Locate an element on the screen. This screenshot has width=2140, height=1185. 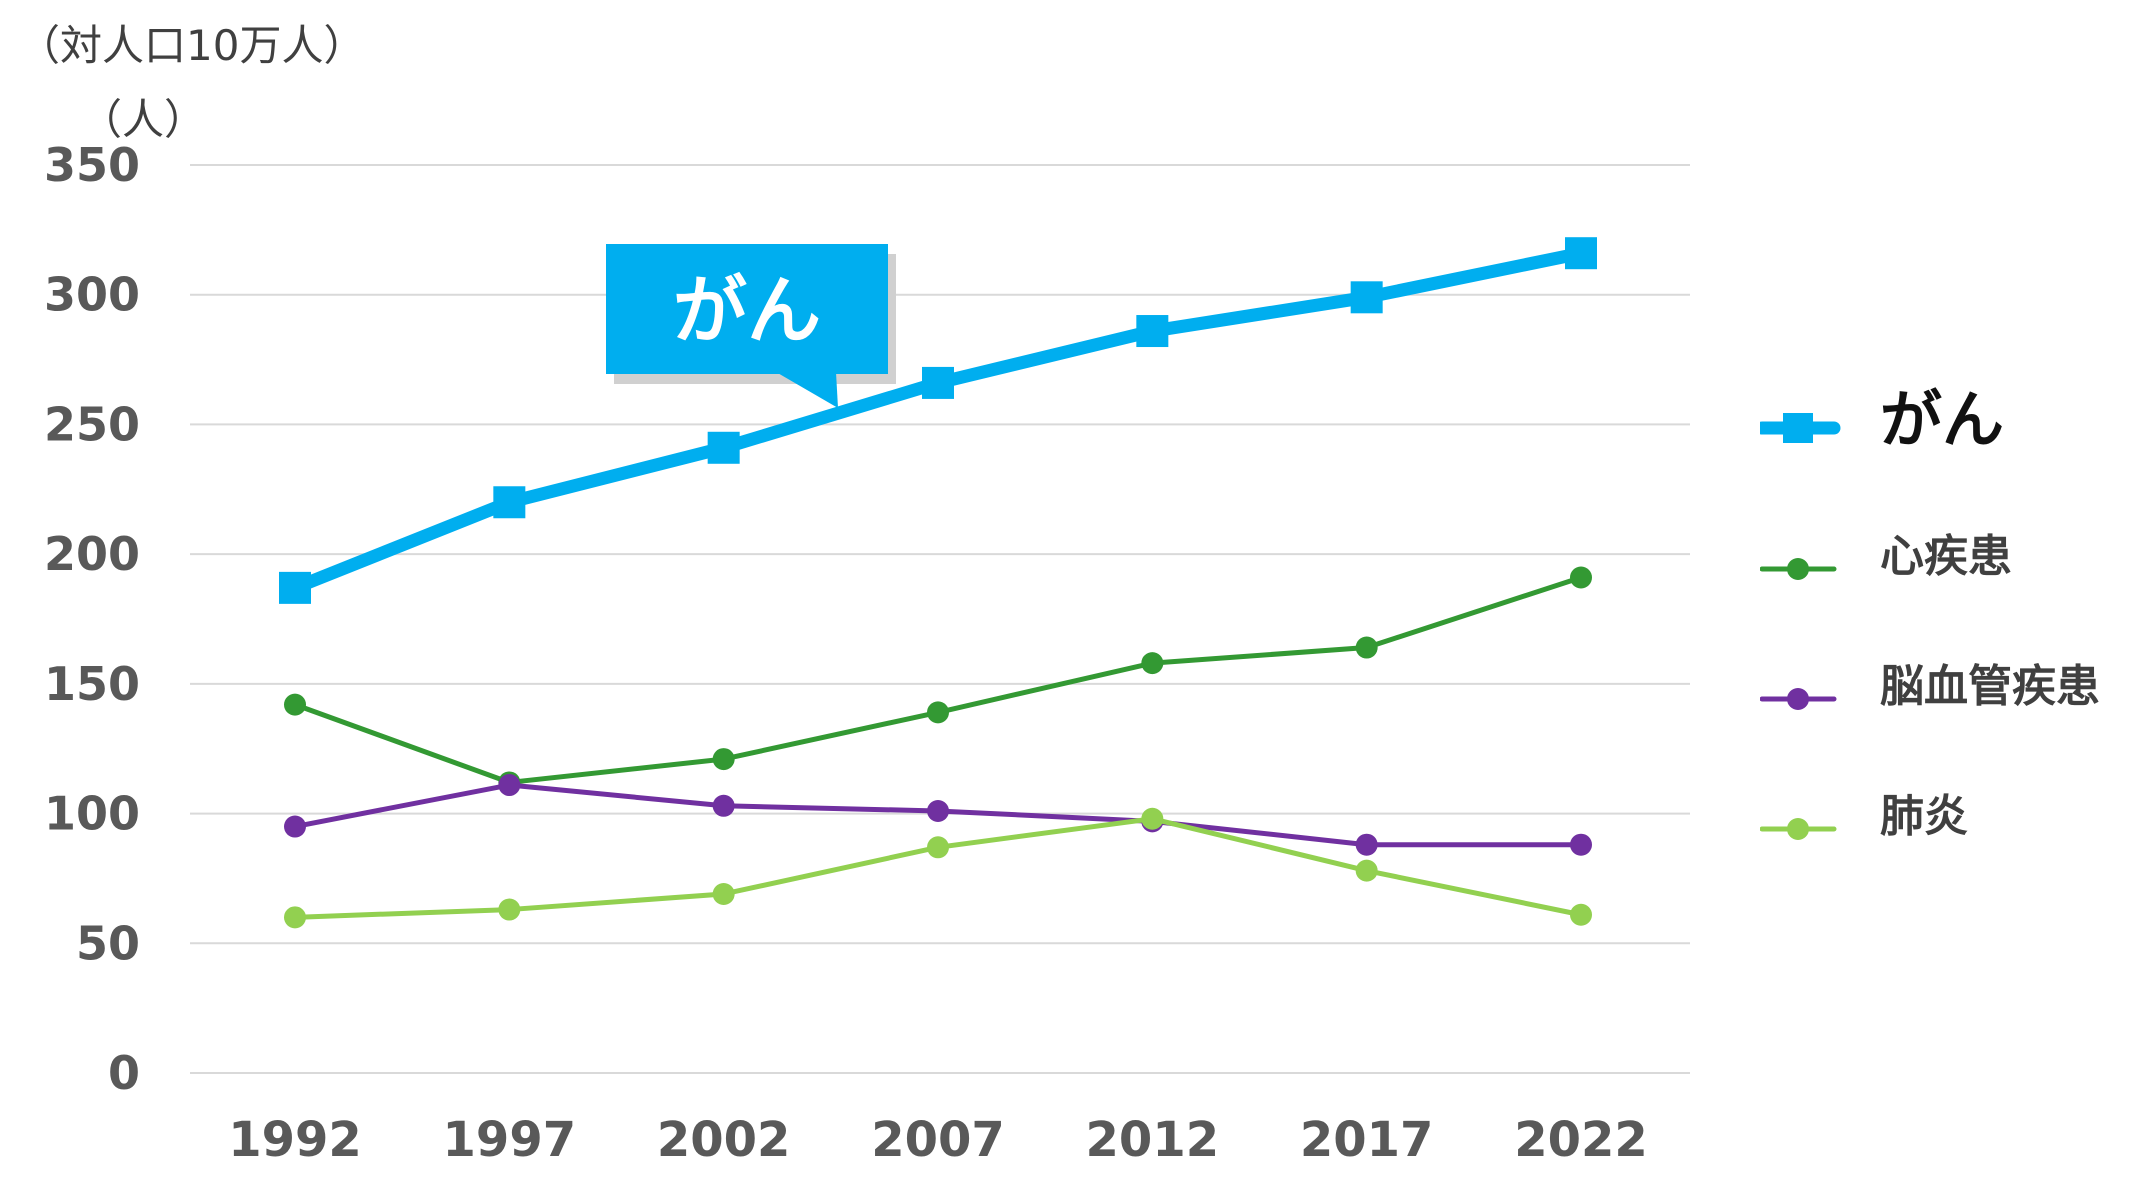
y-tick-label: 300 is located at coordinates (92, 295).